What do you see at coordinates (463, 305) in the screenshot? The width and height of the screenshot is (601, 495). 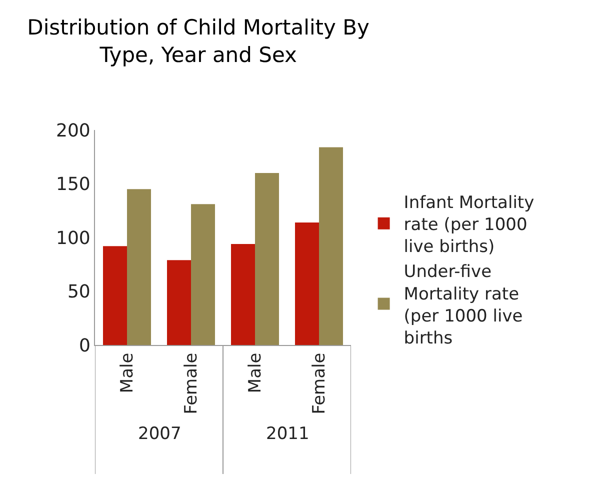 I see `legend-label: Under-five Mortality rate (per 1000 live births` at bounding box center [463, 305].